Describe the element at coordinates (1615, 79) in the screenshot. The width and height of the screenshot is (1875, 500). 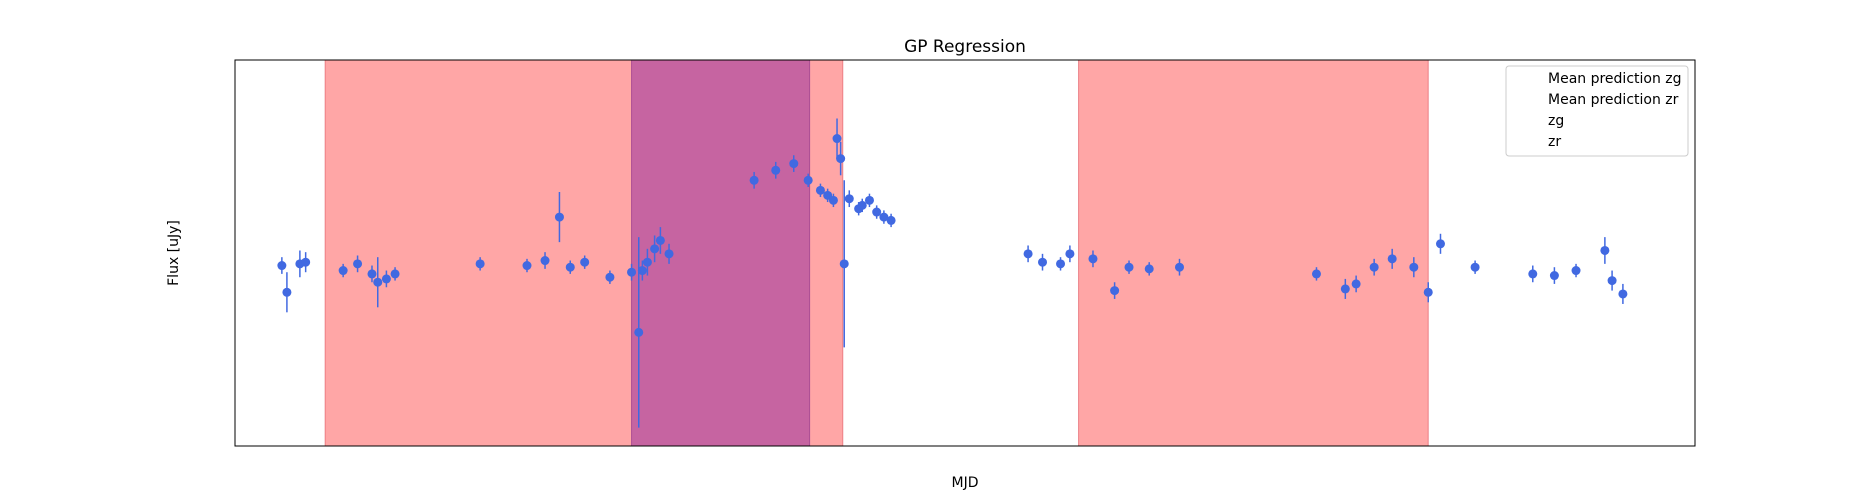
I see `legend-label-mean-zg: Mean prediction zg` at that location.